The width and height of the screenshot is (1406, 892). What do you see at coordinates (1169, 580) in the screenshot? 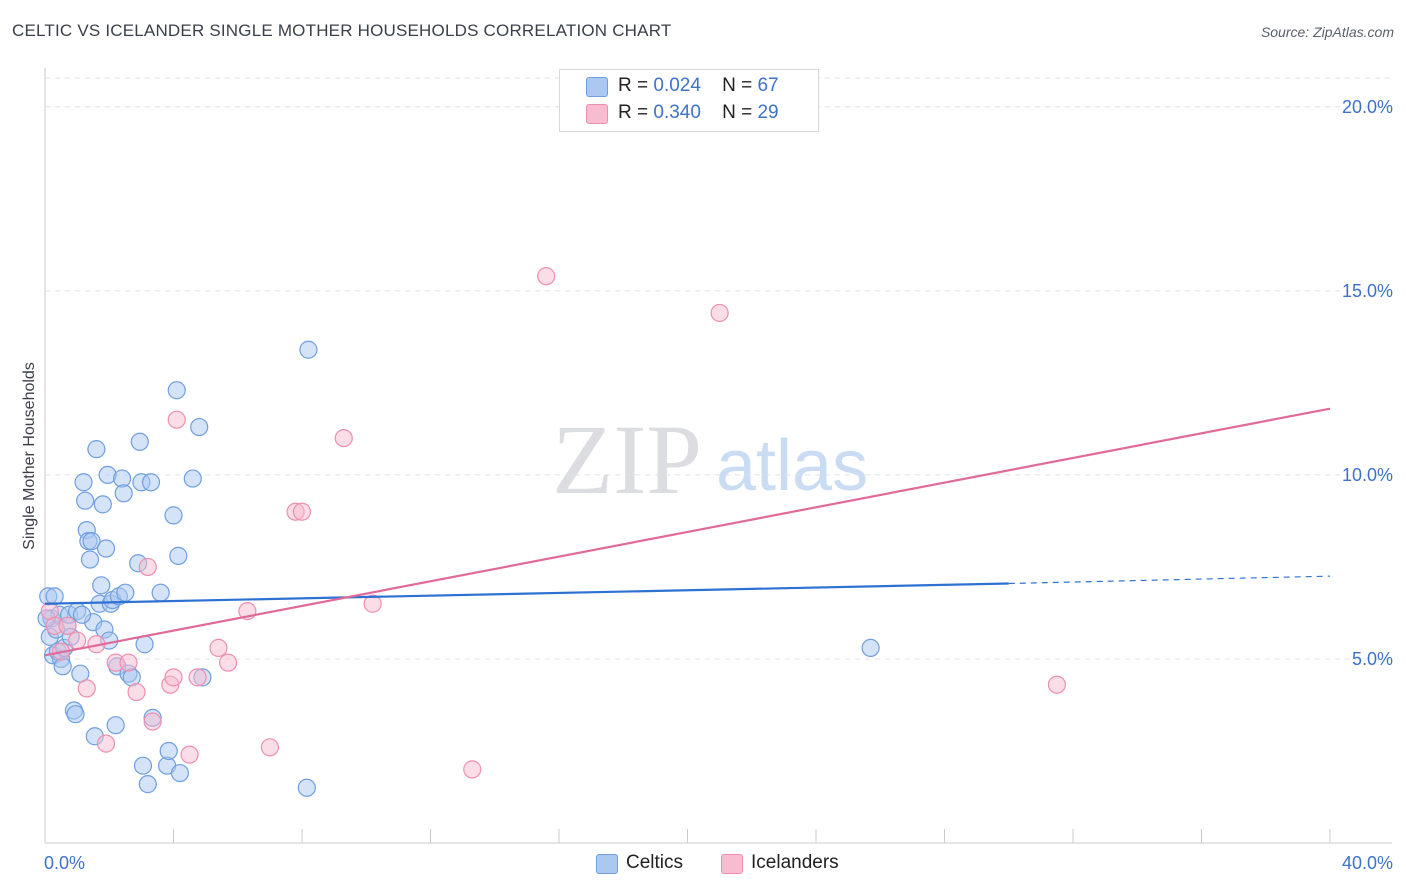
I see `trend-line-celtics-extension` at bounding box center [1169, 580].